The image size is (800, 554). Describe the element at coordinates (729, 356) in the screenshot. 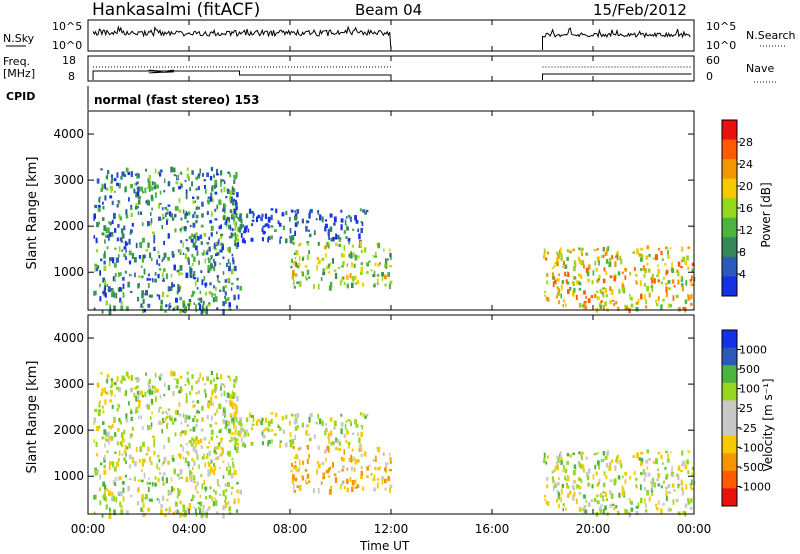

I see `colorbar-swatch` at that location.